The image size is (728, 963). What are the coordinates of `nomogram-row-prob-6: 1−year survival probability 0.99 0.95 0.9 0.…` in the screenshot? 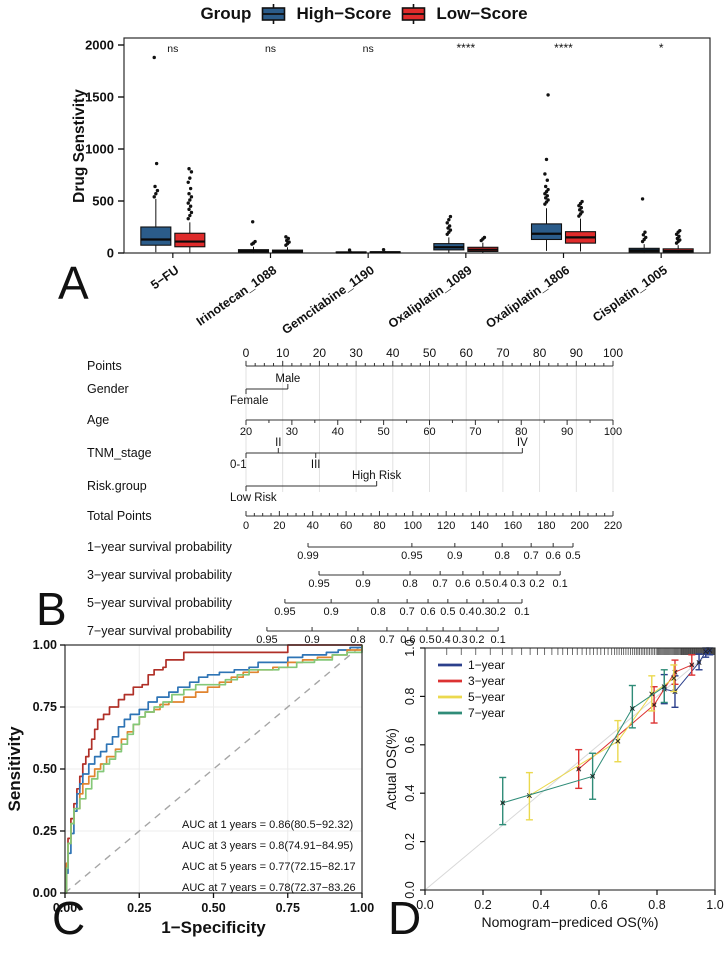 It's located at (334, 551).